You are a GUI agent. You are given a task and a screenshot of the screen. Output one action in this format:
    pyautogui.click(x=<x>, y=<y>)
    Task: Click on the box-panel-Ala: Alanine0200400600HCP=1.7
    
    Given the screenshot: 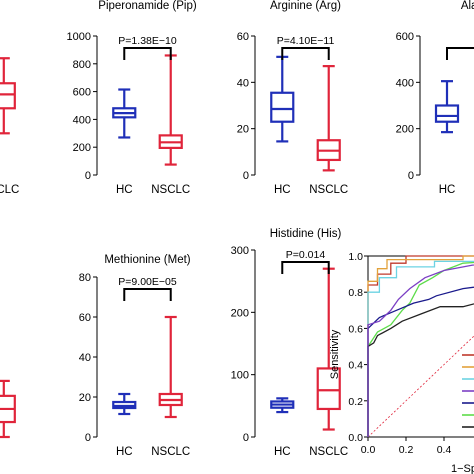 What is the action you would take?
    pyautogui.click(x=435, y=98)
    